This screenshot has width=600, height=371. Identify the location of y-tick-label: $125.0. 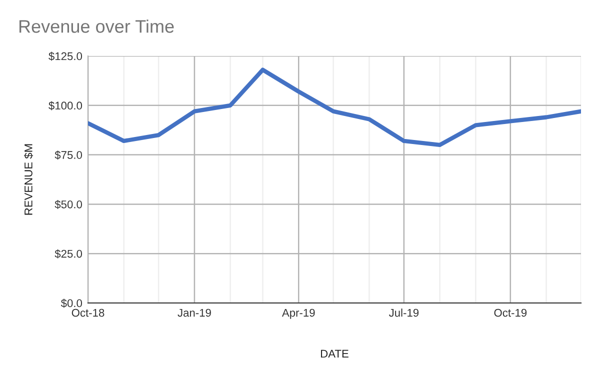
(65, 56).